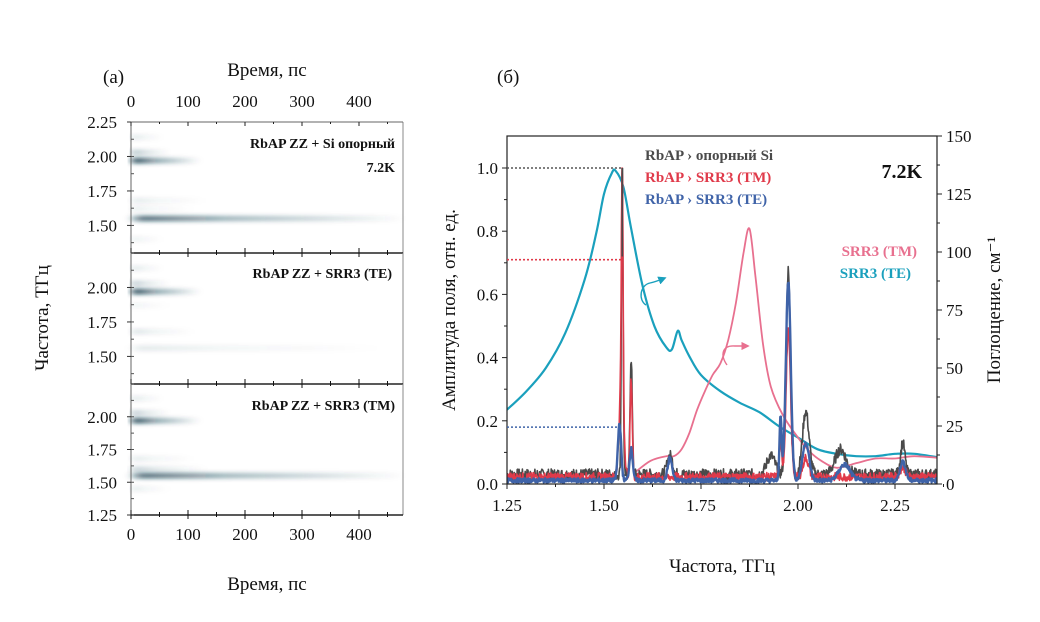 This screenshot has width=1040, height=622. Describe the element at coordinates (879, 252) in the screenshot. I see `legend2-item-0: SRR3 (TM)` at that location.